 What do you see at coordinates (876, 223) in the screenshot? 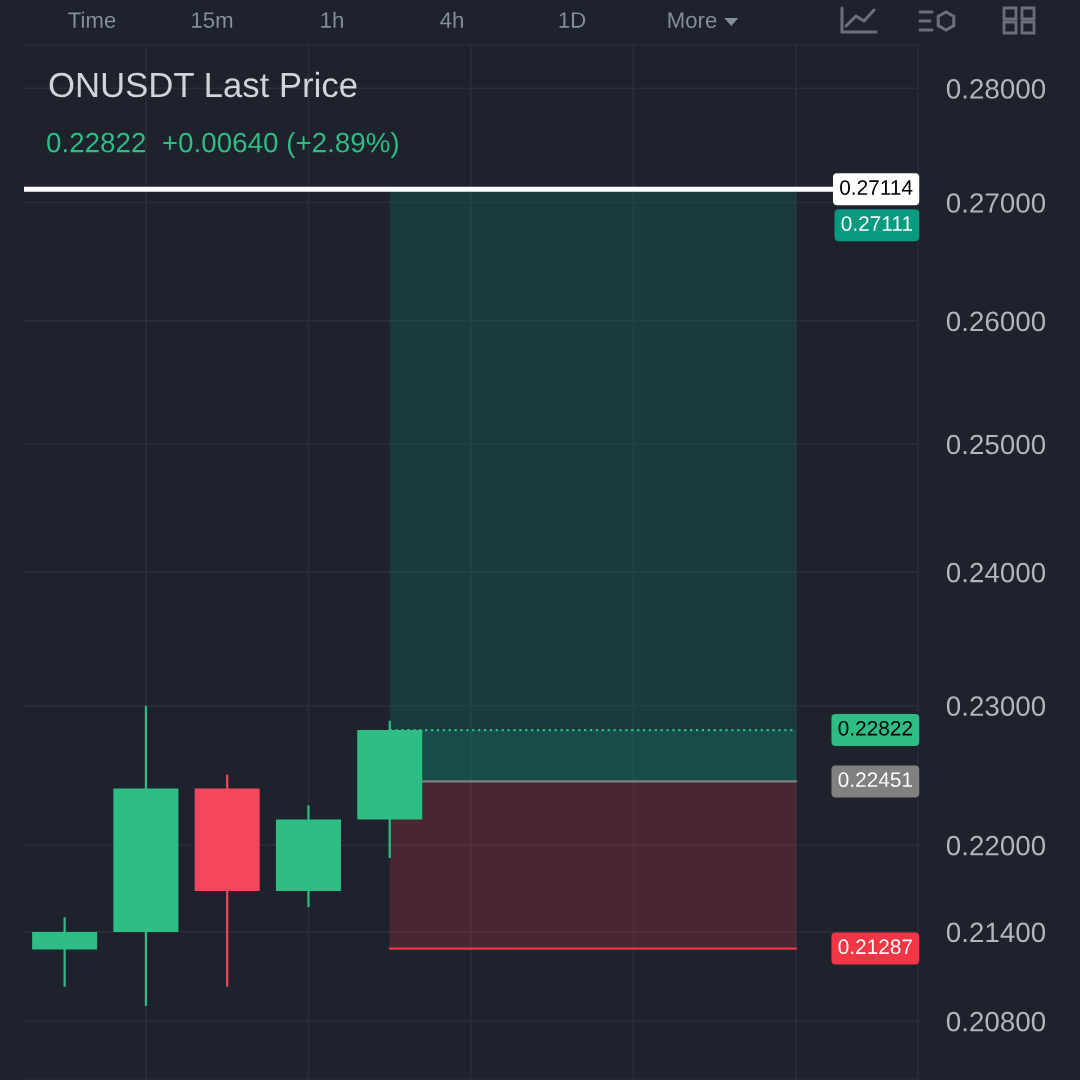
I see `band-label: 0.27111` at bounding box center [876, 223].